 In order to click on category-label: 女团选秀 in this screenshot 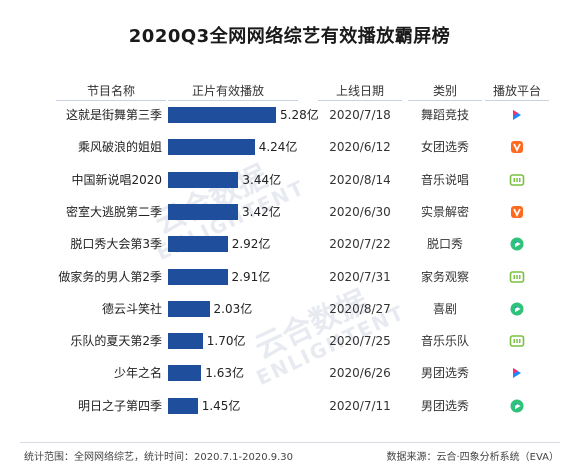, I will do `click(444, 147)`.